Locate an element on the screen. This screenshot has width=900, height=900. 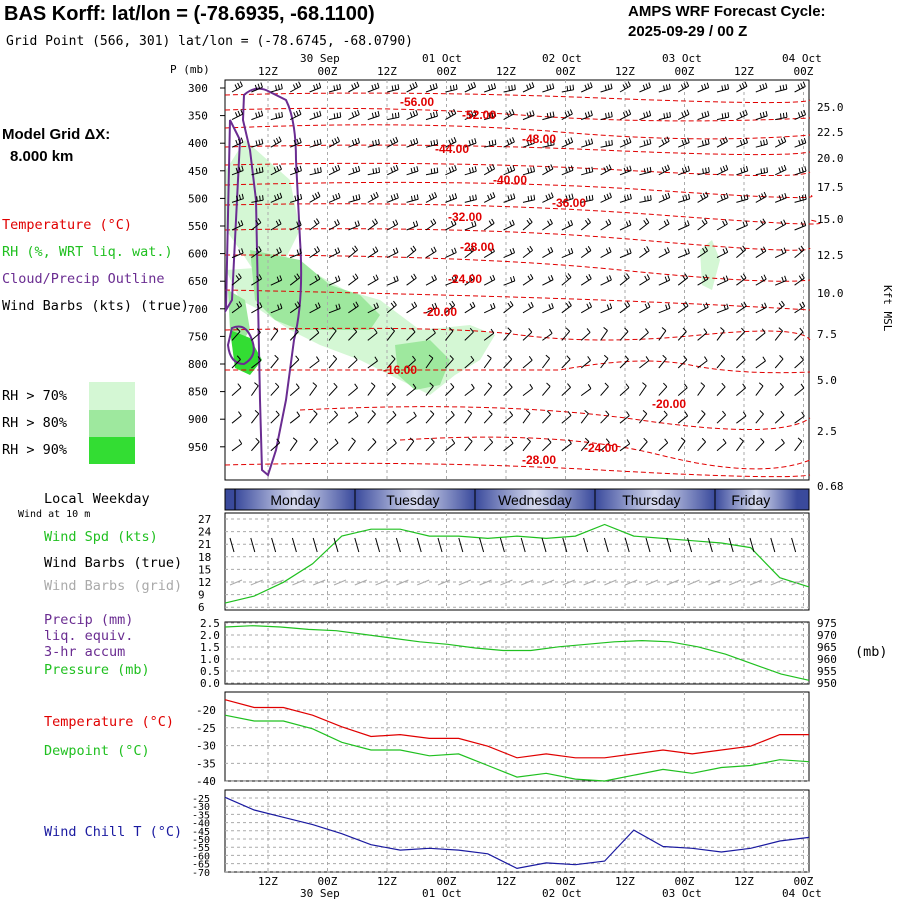
top-time-tick: 00Z is located at coordinates (566, 71).